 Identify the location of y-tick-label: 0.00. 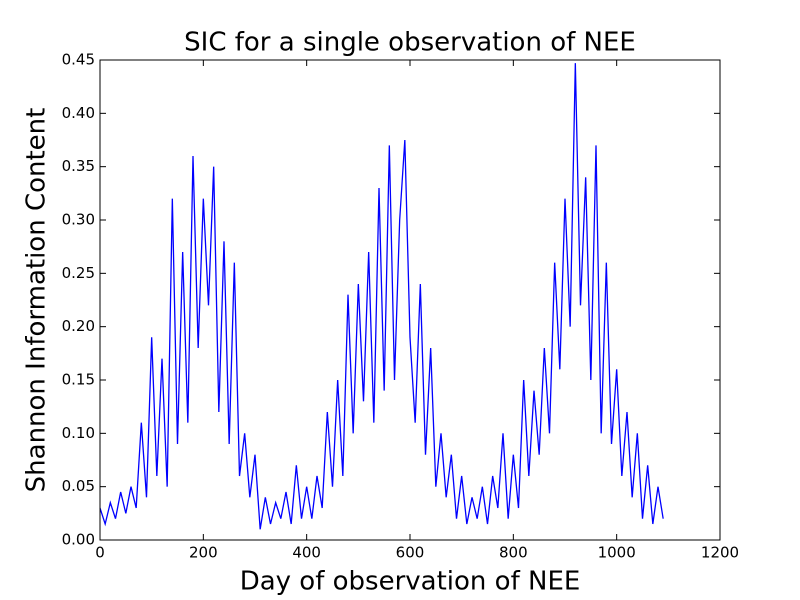
(78, 540).